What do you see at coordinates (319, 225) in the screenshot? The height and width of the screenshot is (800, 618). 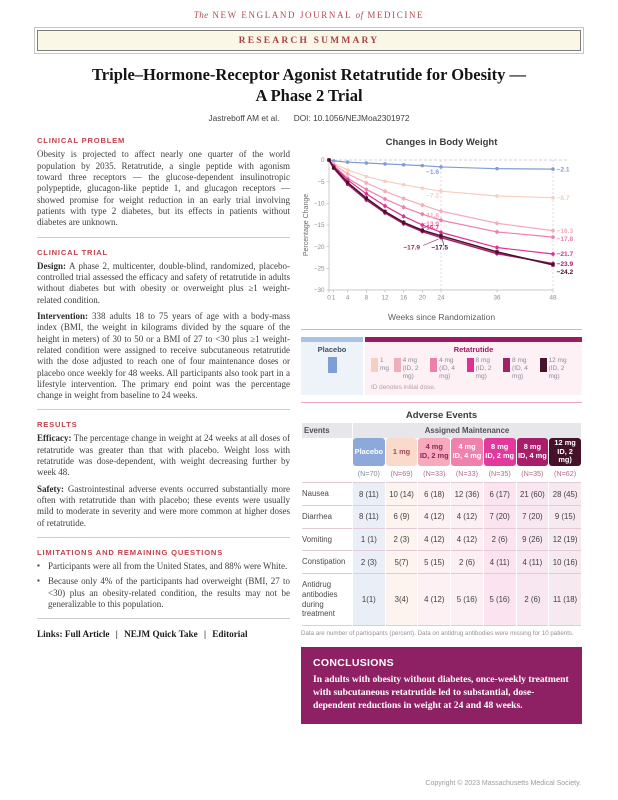 I see `y-tick-label: −15` at bounding box center [319, 225].